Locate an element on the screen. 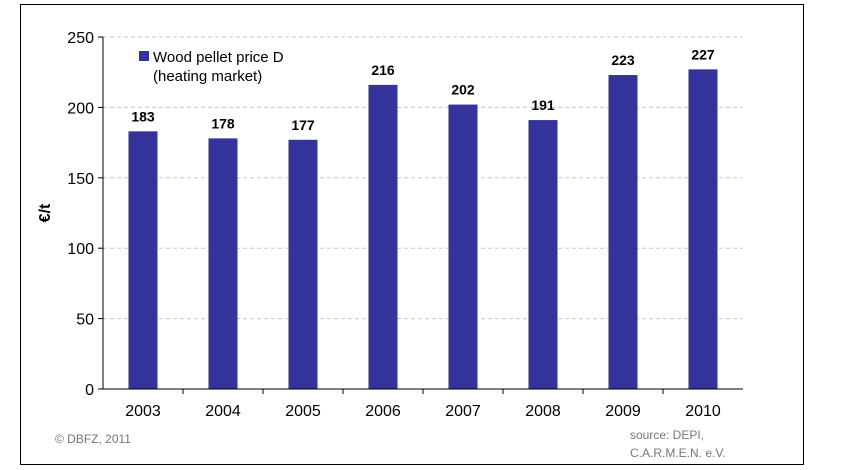 The height and width of the screenshot is (470, 850). y-tick-label: 0 is located at coordinates (89, 390).